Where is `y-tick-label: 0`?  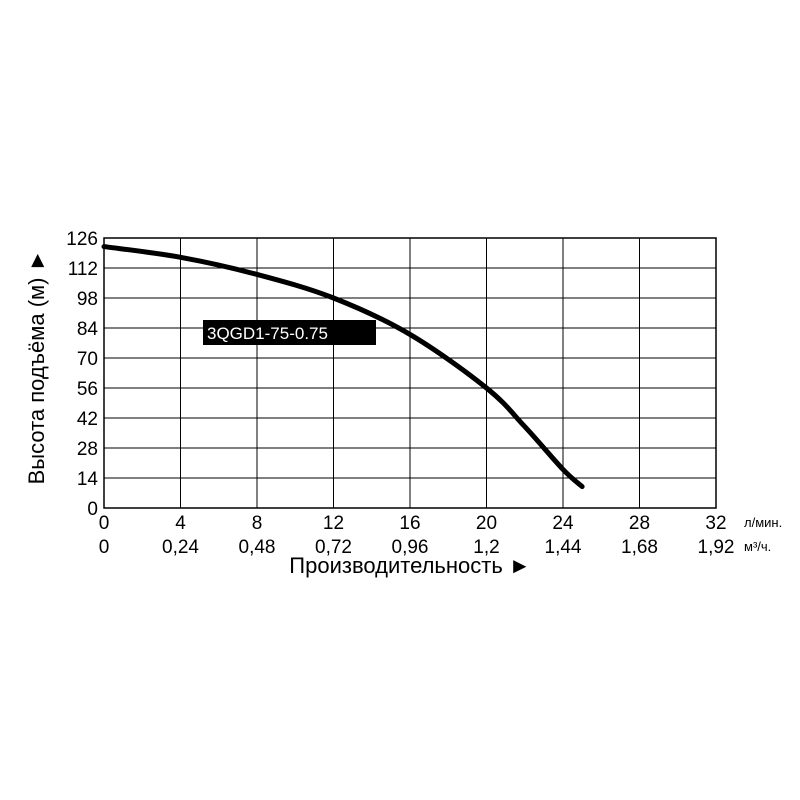 y-tick-label: 0 is located at coordinates (92, 509).